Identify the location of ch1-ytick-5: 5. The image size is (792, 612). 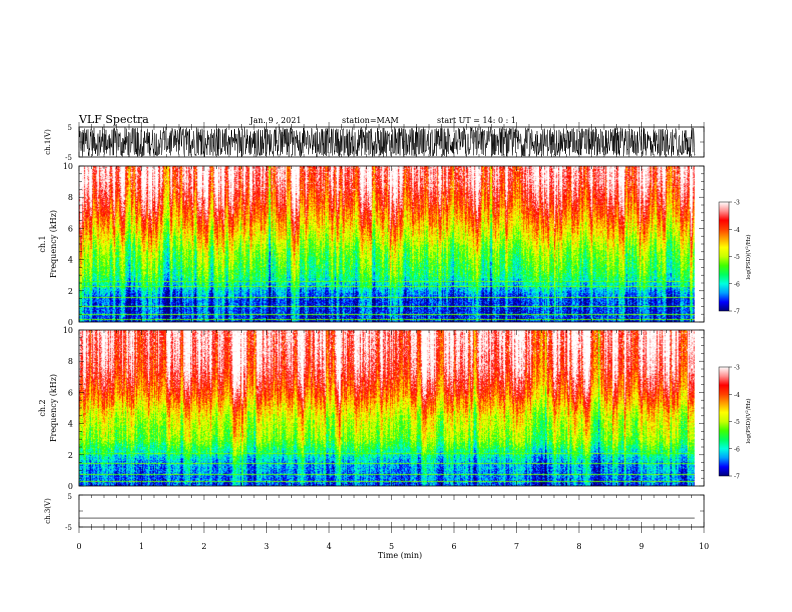
(70, 128).